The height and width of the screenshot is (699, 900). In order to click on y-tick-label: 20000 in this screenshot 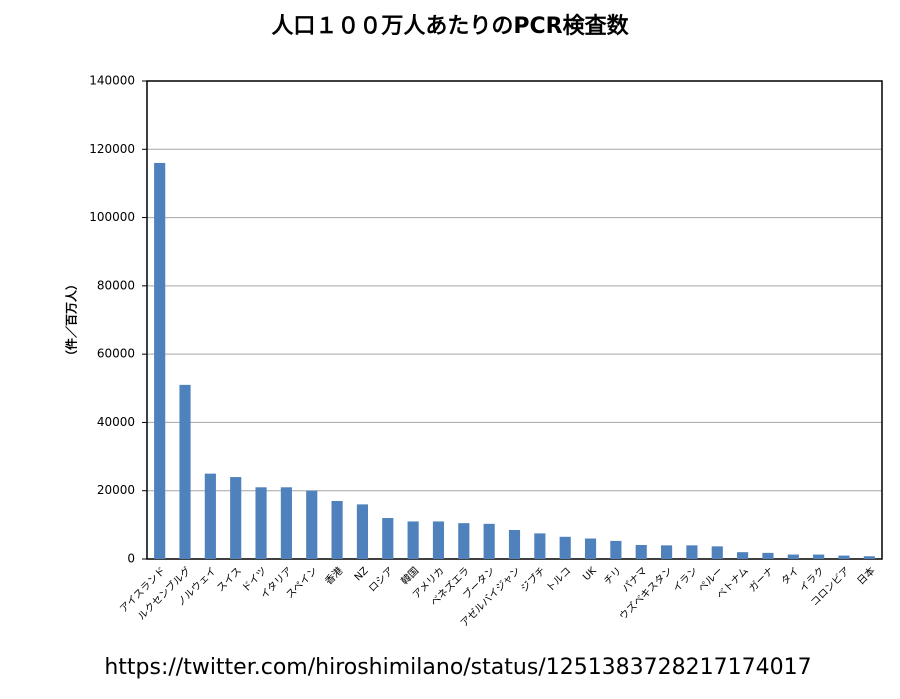, I will do `click(116, 490)`.